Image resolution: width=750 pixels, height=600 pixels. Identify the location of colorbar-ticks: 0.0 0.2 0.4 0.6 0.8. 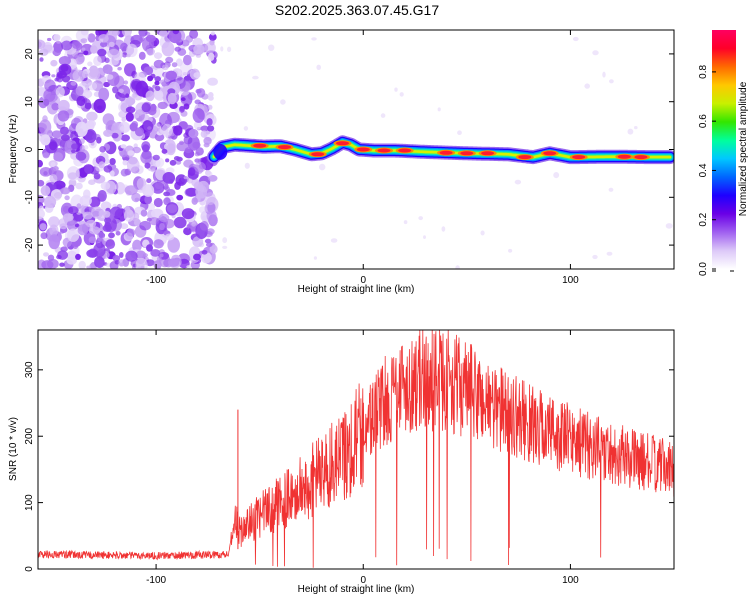
(716, 170).